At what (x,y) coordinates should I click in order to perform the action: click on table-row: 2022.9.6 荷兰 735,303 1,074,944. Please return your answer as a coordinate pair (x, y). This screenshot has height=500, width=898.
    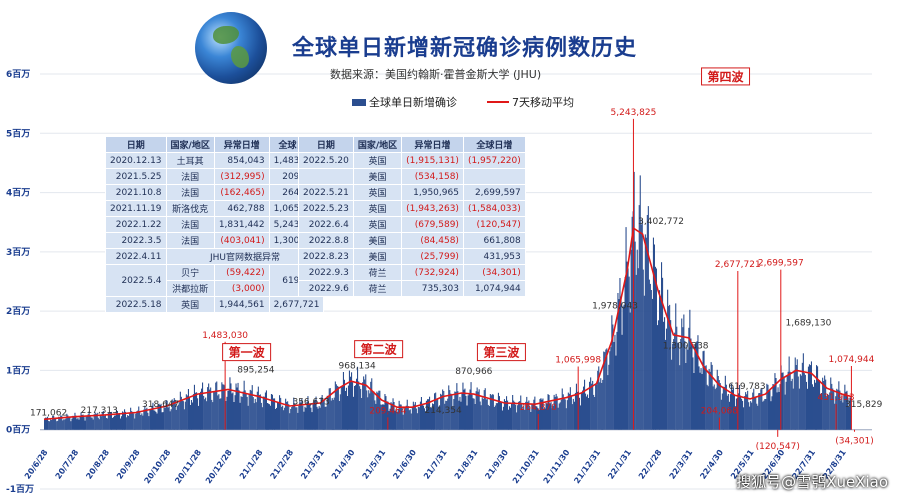
    Looking at the image, I should click on (412, 288).